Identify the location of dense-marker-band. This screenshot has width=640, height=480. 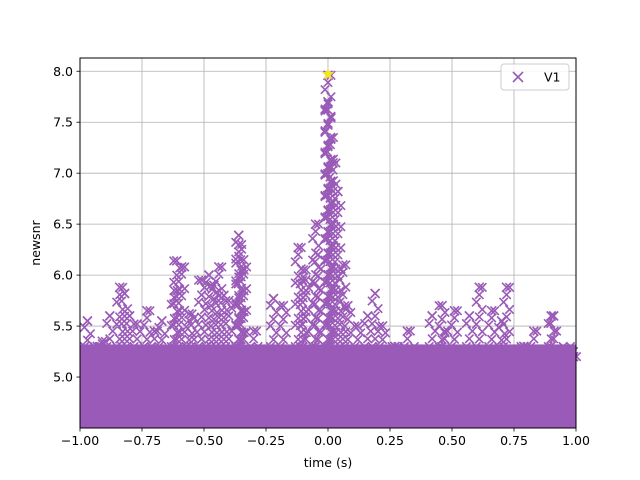
(328, 386).